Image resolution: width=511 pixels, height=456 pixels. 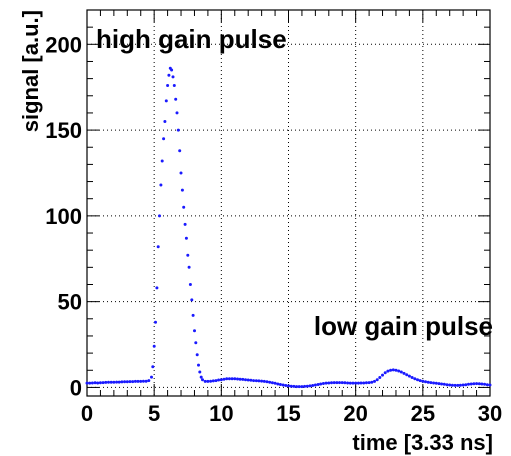 I want to click on x-tick-label: 25, so click(x=423, y=413).